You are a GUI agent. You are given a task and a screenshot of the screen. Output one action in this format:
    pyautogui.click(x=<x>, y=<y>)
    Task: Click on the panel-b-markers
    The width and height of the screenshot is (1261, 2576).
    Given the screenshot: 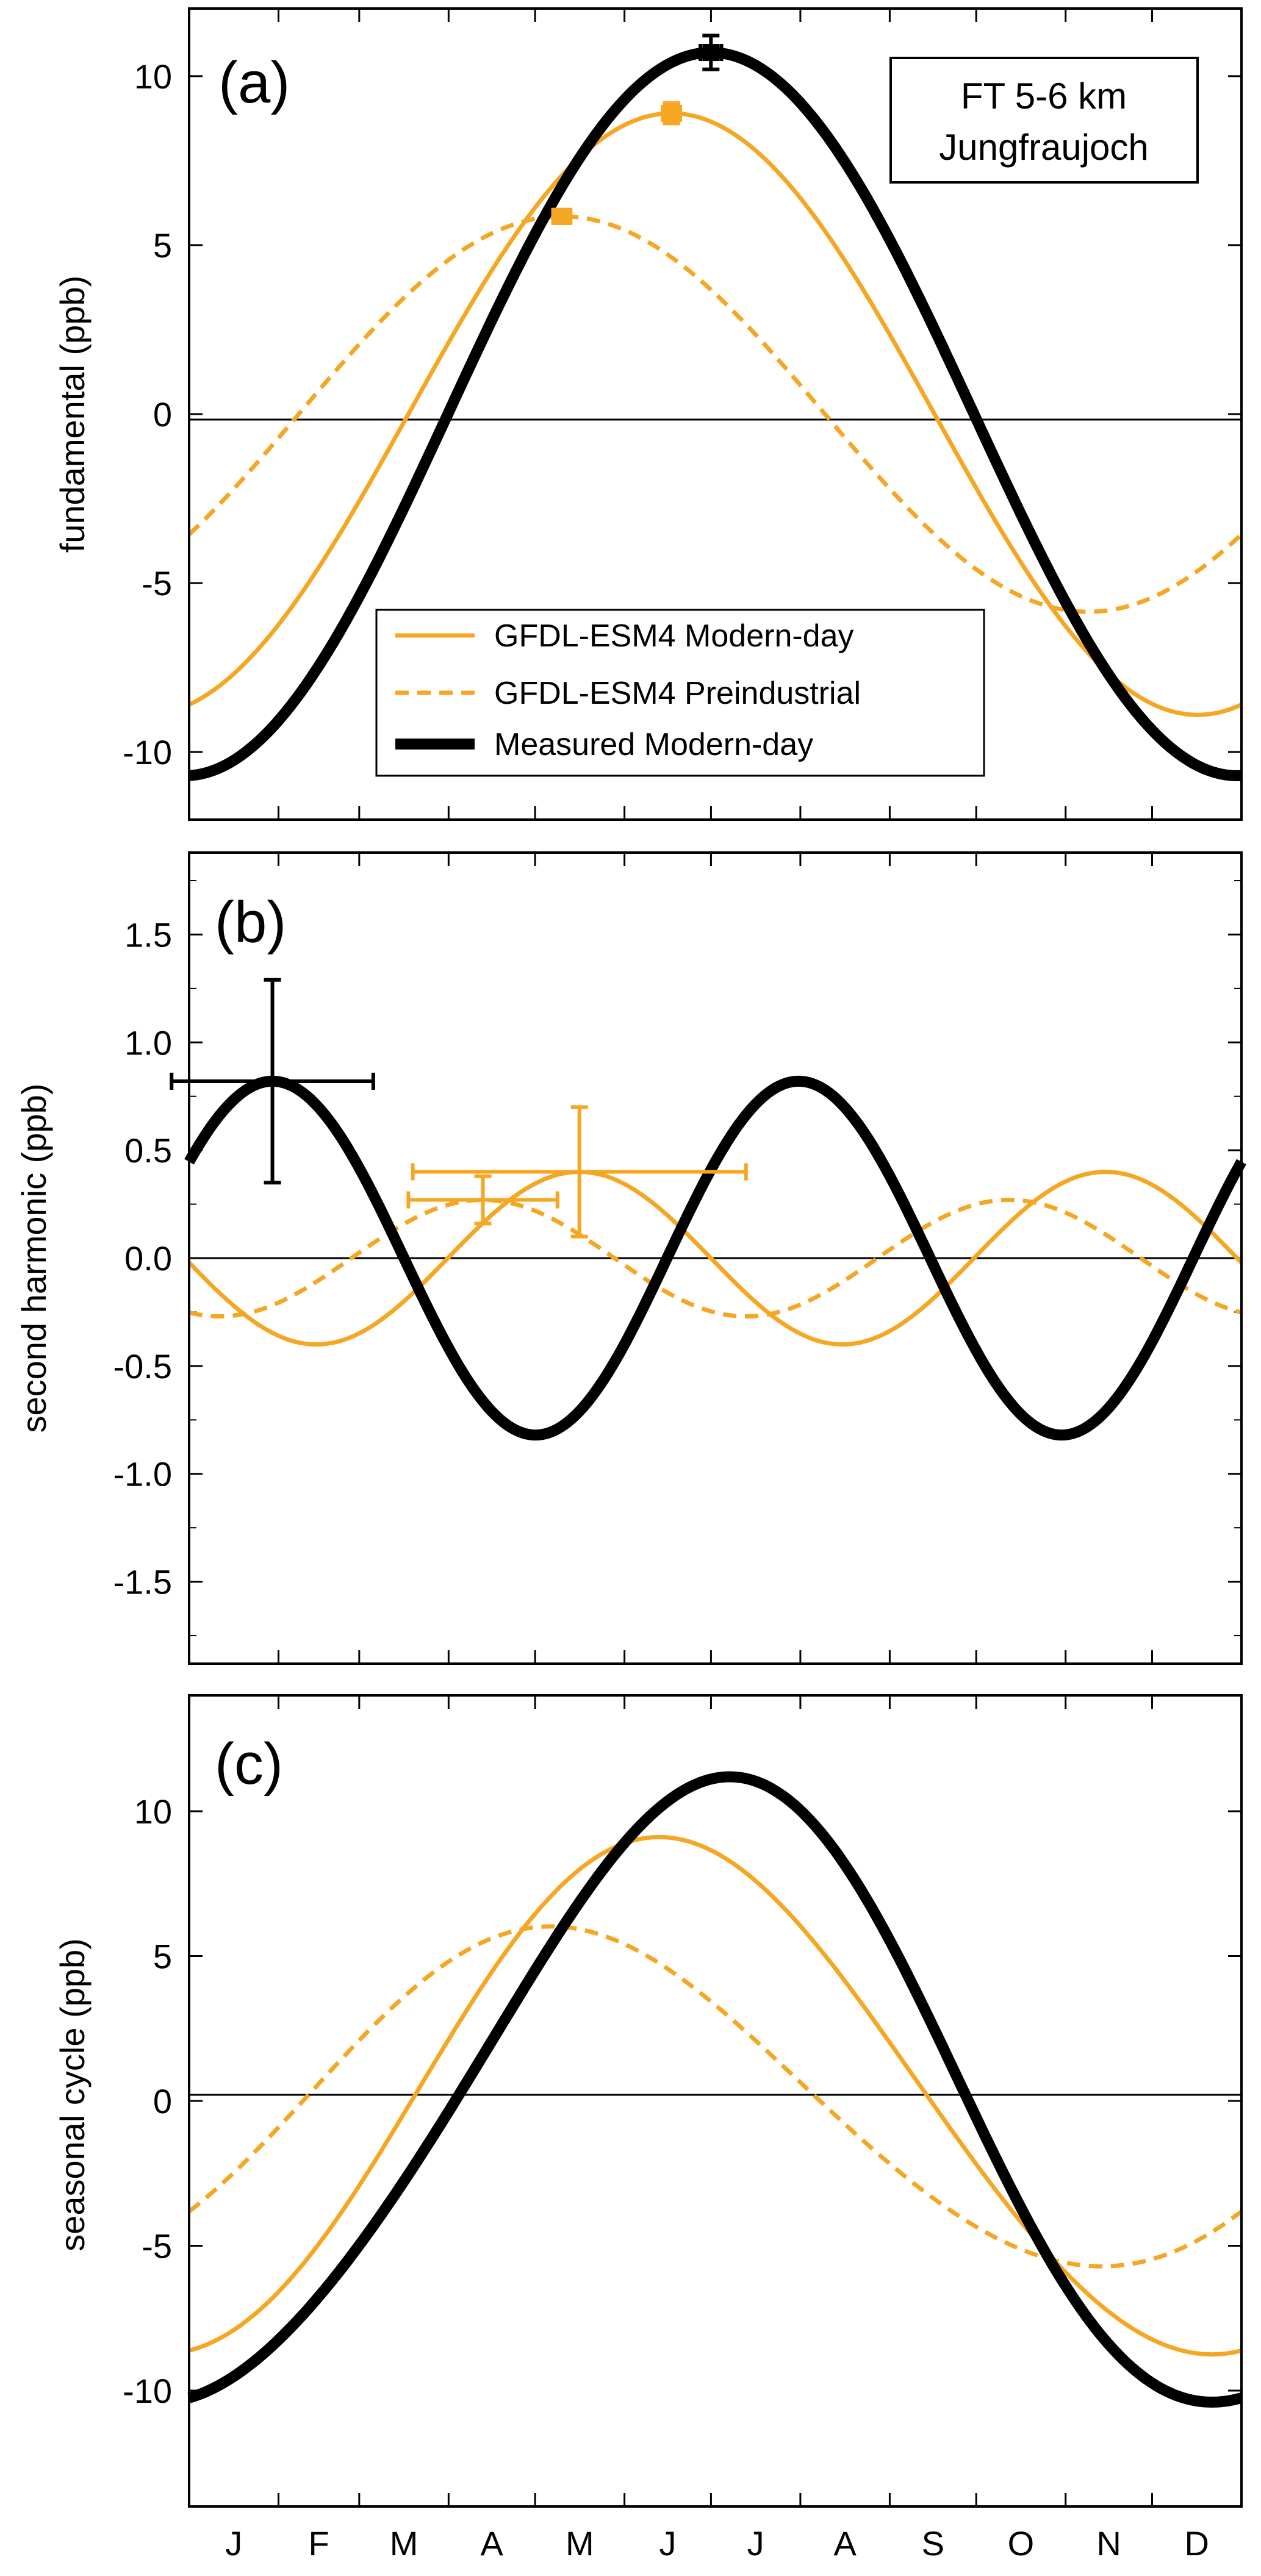 What is the action you would take?
    pyautogui.click(x=459, y=1108)
    